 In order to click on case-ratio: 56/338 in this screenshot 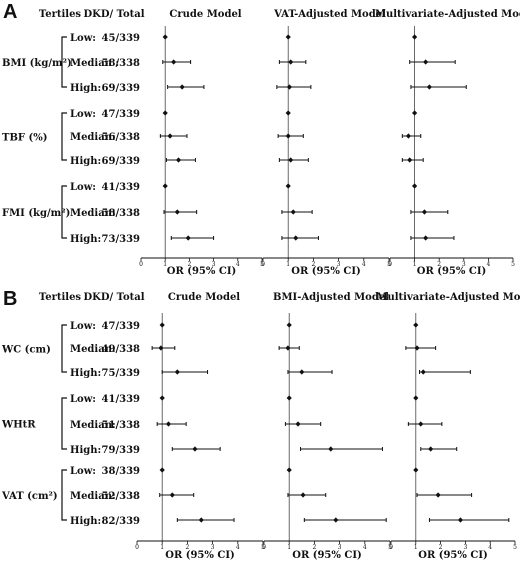, I will do `click(121, 137)`.